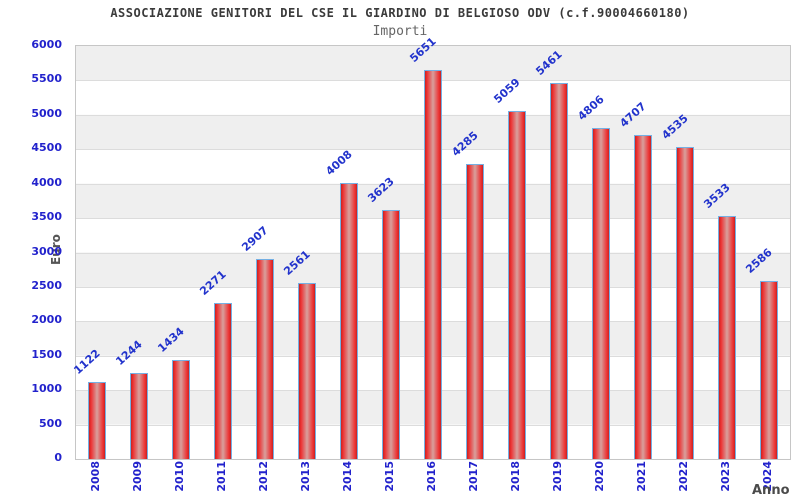 This screenshot has height=500, width=800. Describe the element at coordinates (557, 476) in the screenshot. I see `x-tick-label: 2019` at that location.